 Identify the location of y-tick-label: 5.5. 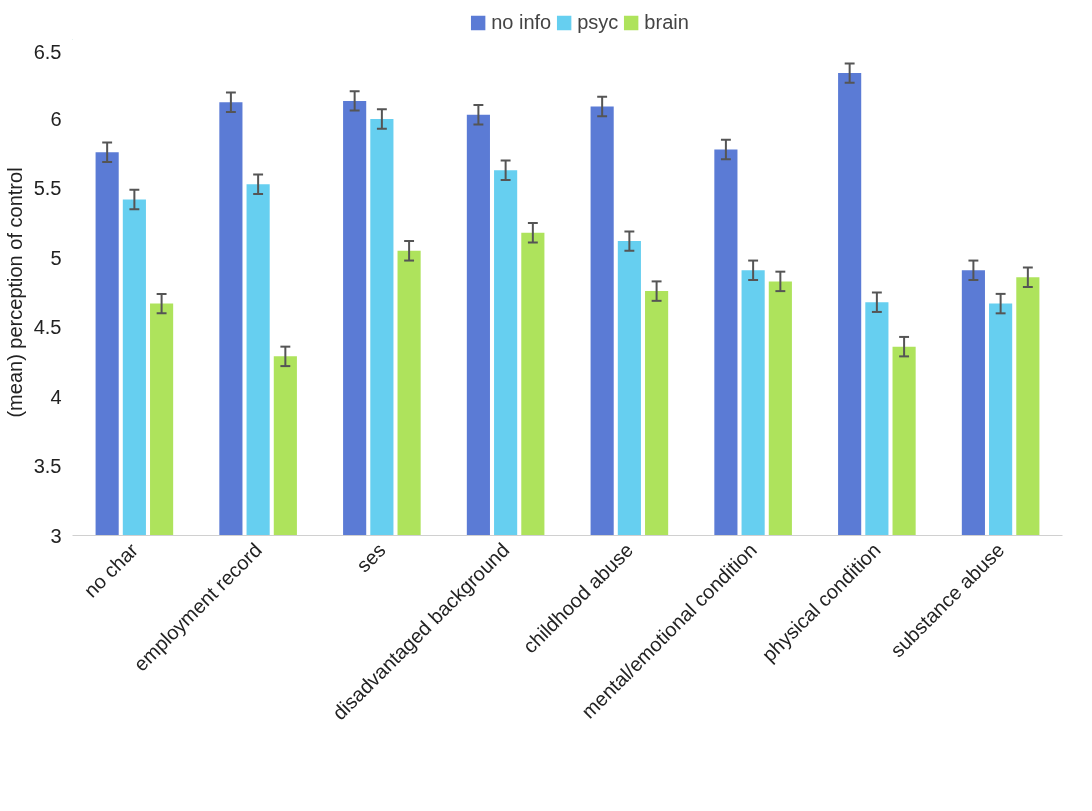
(47, 188).